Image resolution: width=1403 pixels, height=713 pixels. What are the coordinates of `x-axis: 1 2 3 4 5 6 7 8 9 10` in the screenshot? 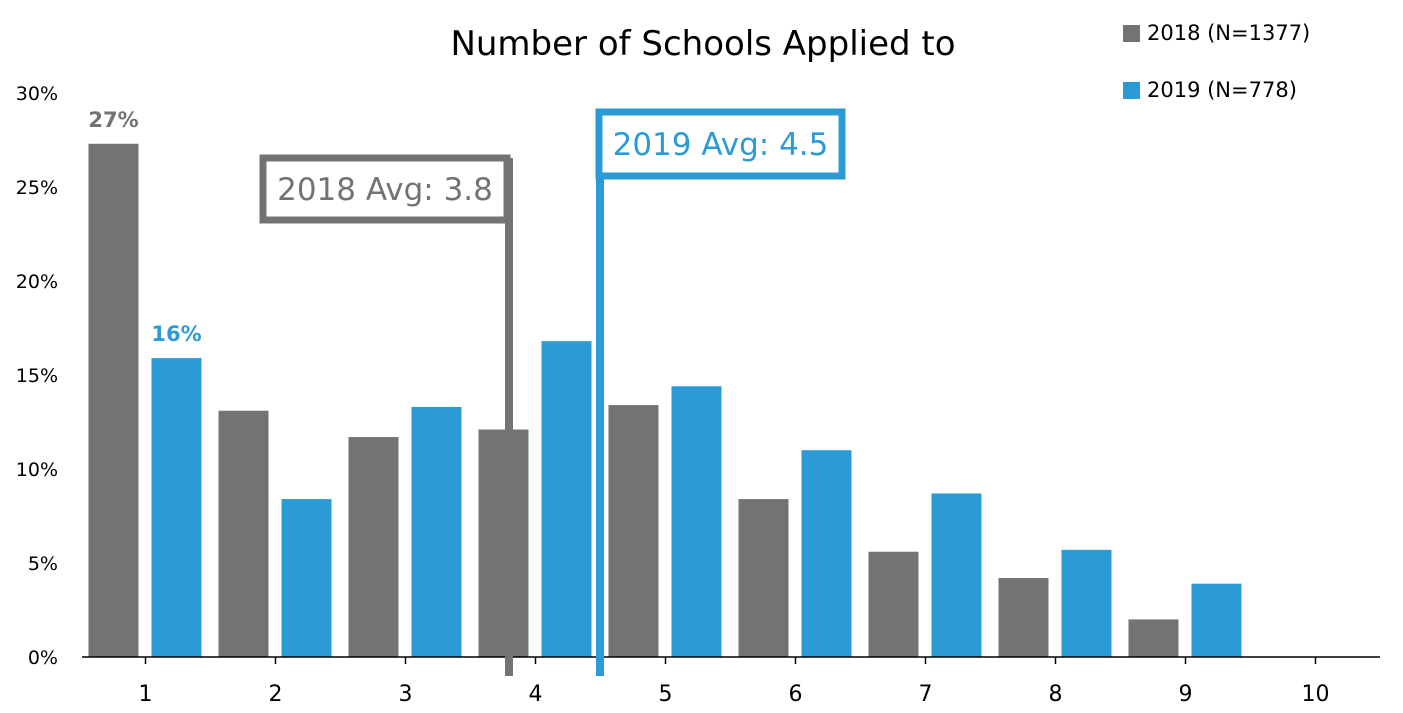 It's located at (731, 681).